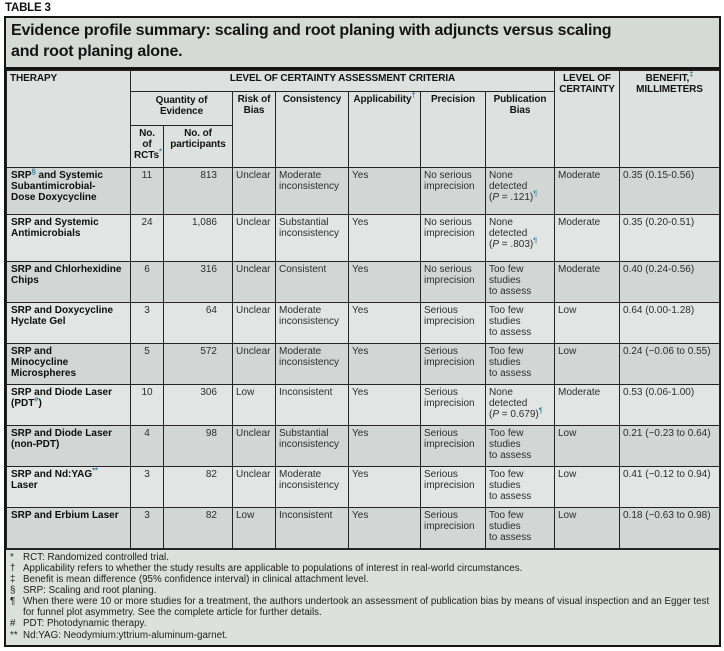 The width and height of the screenshot is (724, 651). I want to click on cell-publication-bias: None detected (P = .121)¶, so click(520, 190).